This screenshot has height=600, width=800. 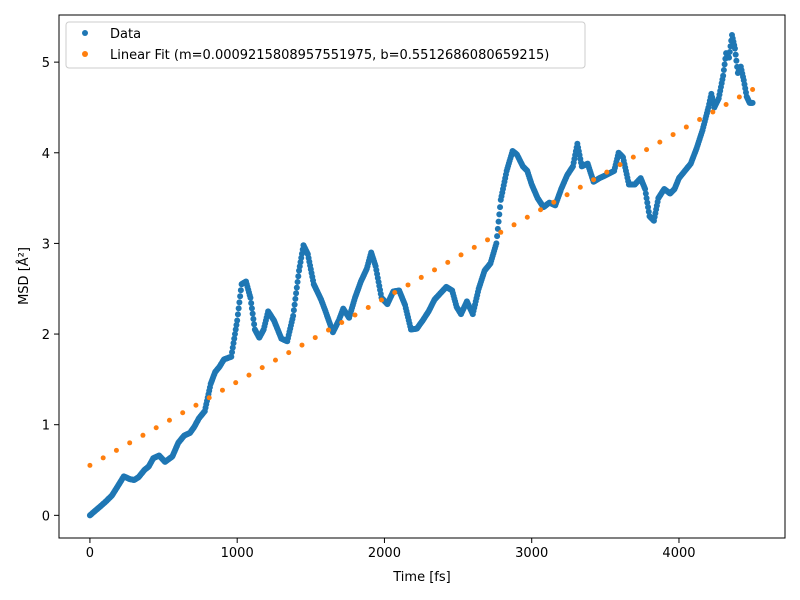 I want to click on y-tick-label: 0, so click(x=46, y=516).